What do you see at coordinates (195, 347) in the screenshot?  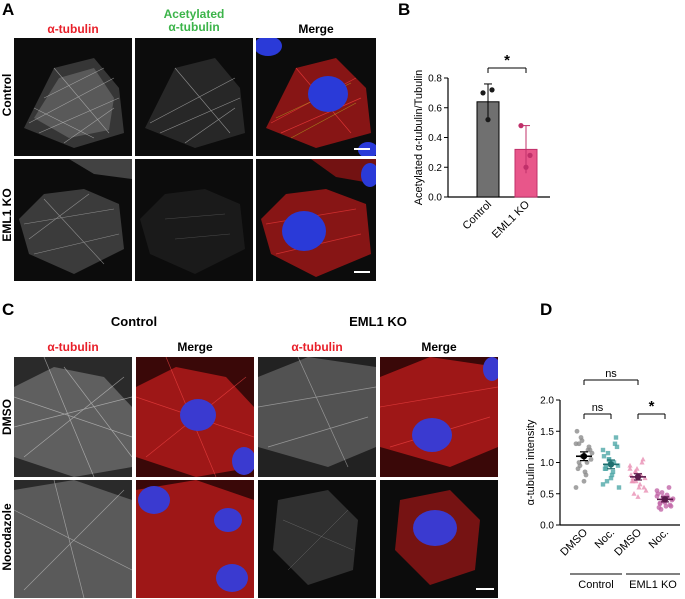 I see `panel-c-col-merge-control: Merge` at bounding box center [195, 347].